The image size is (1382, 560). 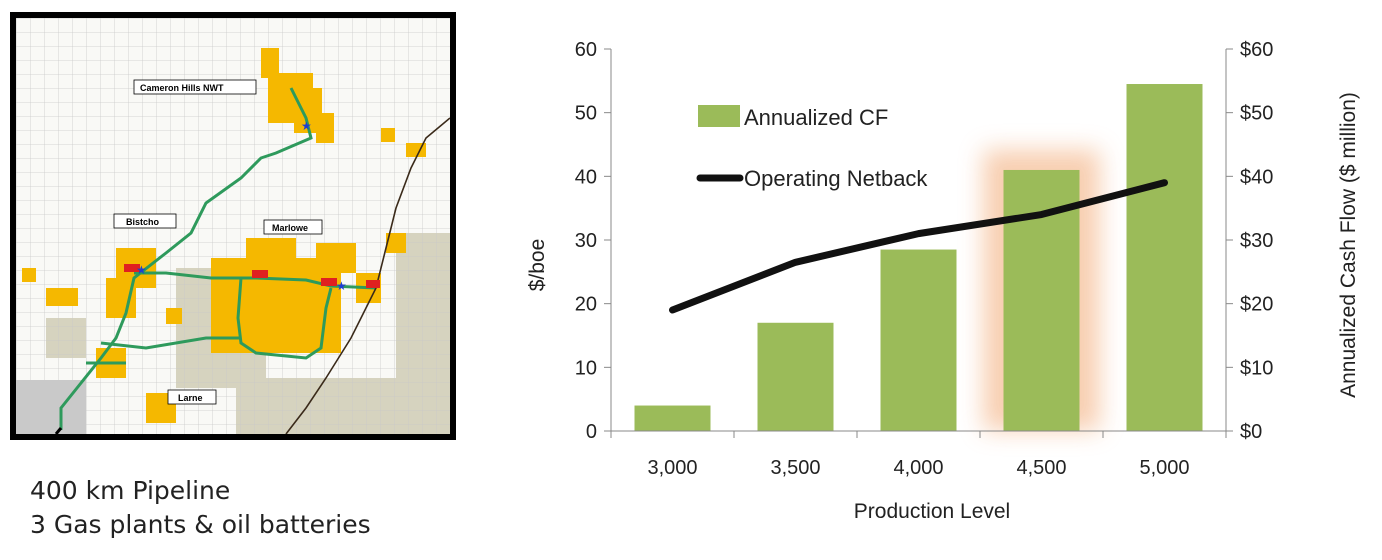 I want to click on y2-tick-label: $30, so click(x=1256, y=241).